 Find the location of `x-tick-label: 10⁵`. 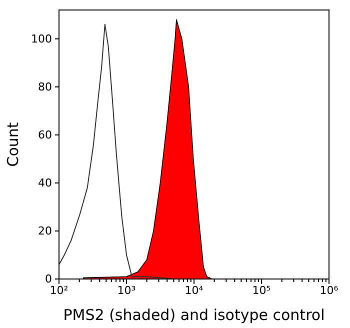

x-tick-label: 10⁵ is located at coordinates (261, 290).